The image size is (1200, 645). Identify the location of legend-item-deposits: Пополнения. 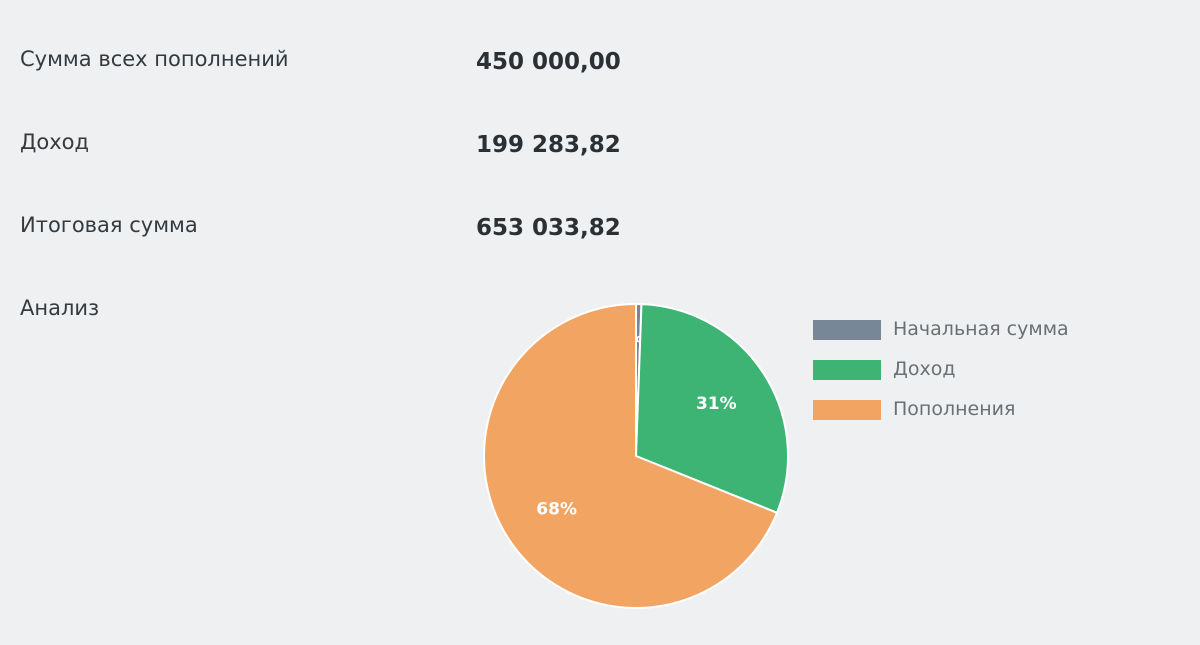
(963, 418).